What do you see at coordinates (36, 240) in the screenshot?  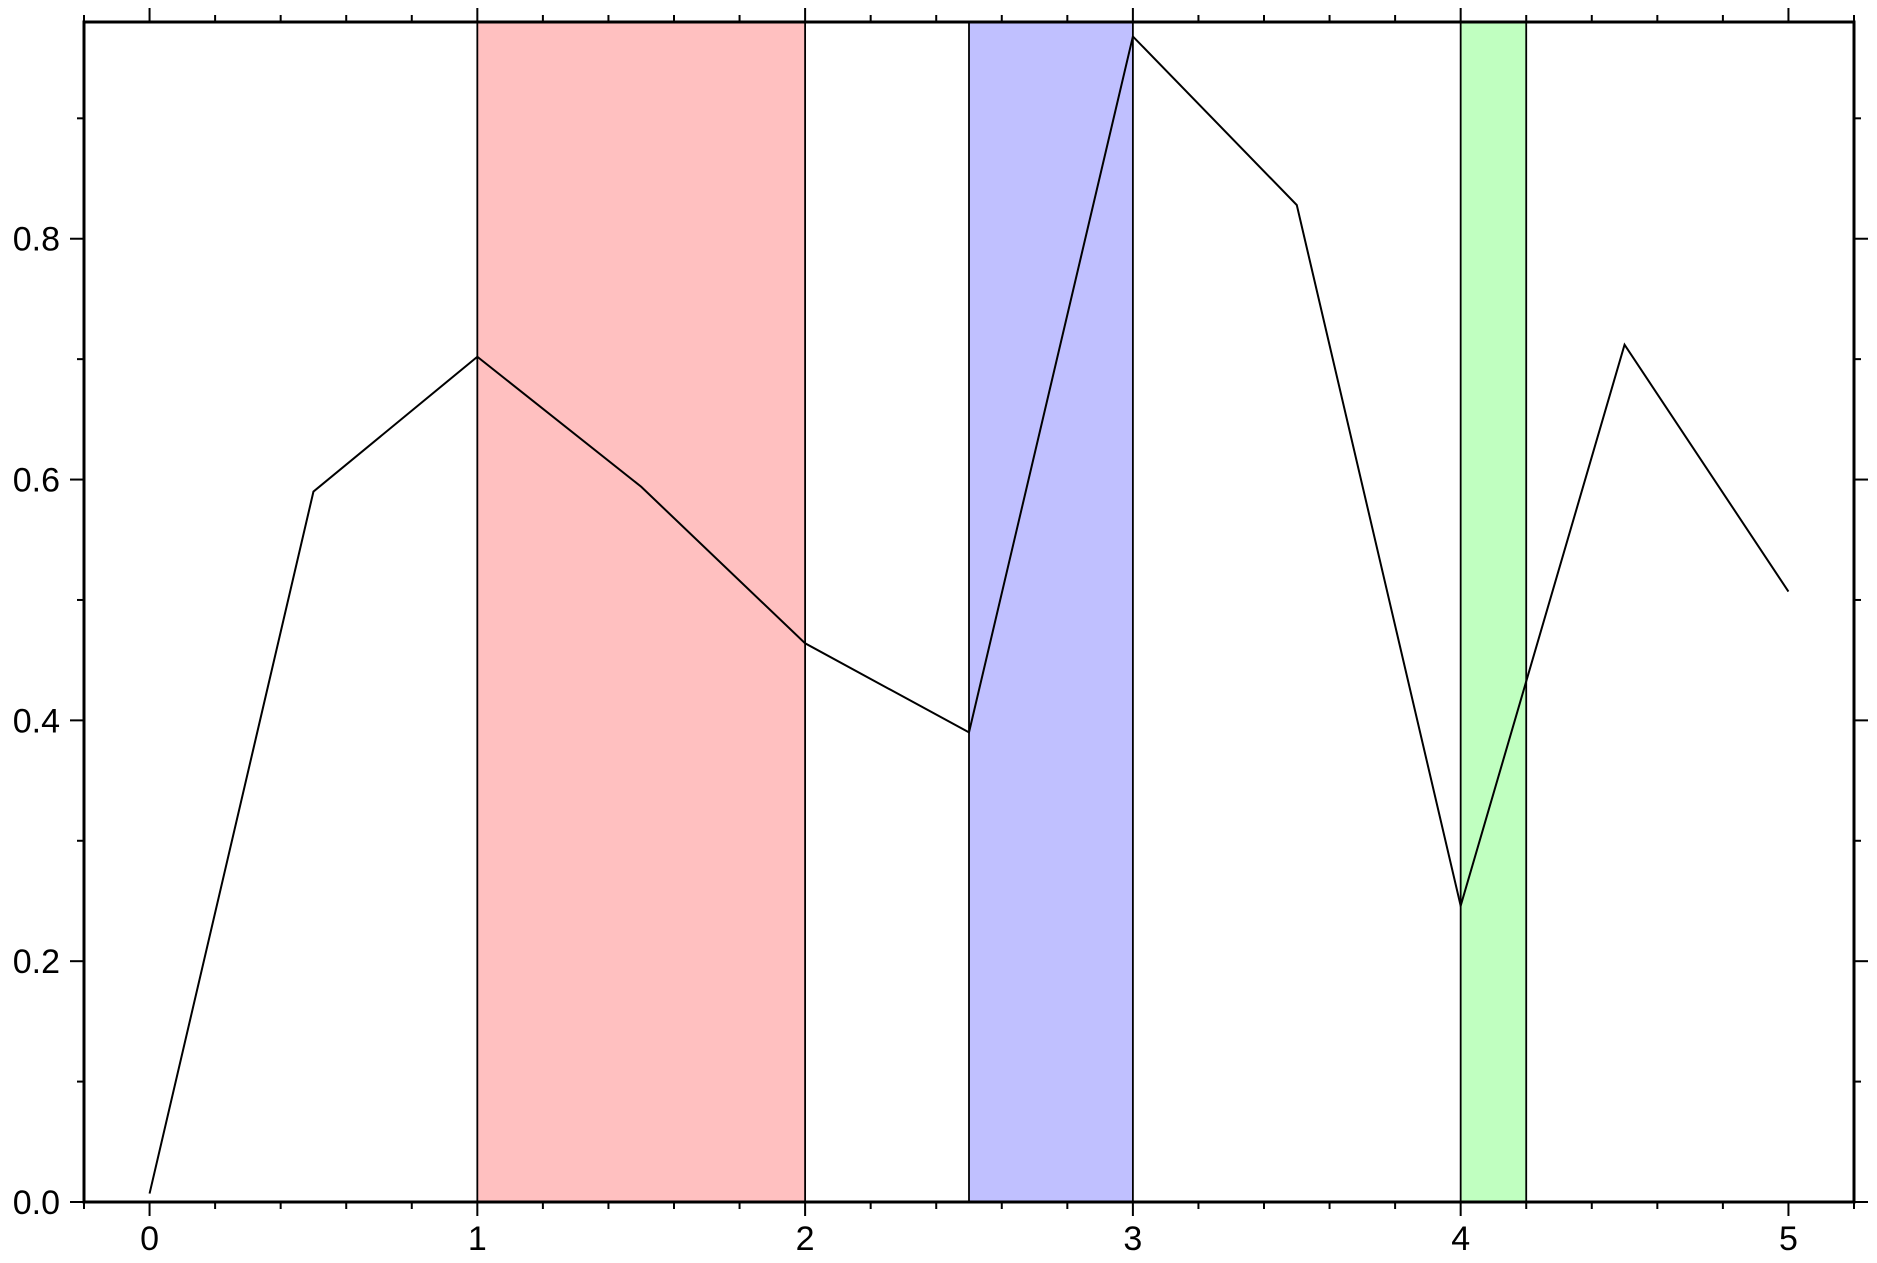 I see `y-tick-label: 0.8` at bounding box center [36, 240].